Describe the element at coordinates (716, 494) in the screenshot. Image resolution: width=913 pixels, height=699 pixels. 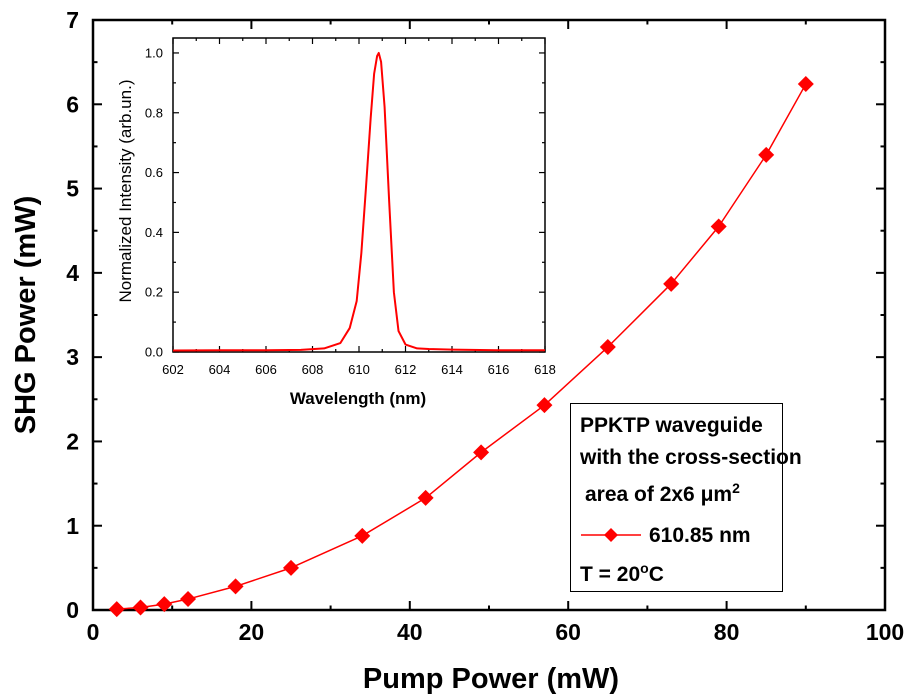
I see `legend-line-3-unit: μm` at that location.